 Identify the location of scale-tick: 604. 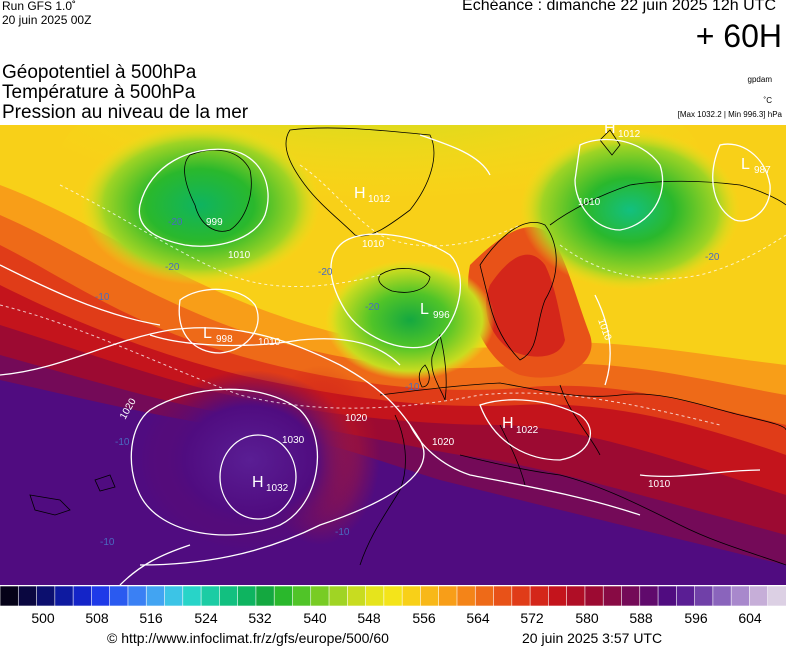
(750, 618).